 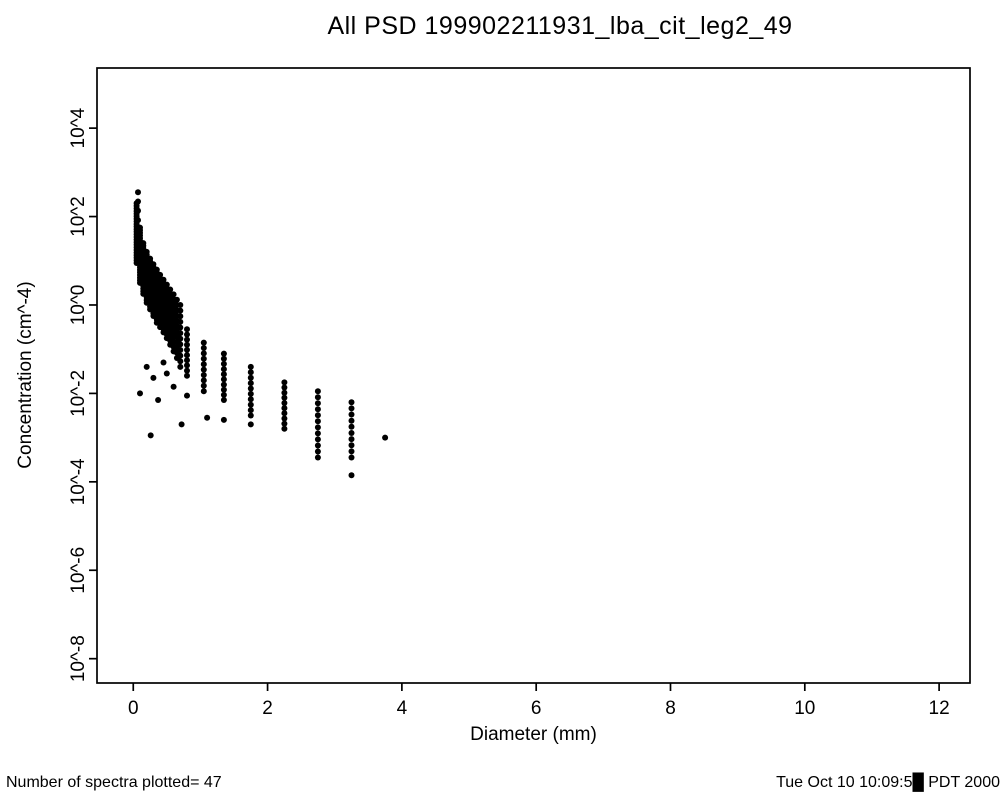 I want to click on x-axis-label: Diameter (mm), so click(x=533, y=734).